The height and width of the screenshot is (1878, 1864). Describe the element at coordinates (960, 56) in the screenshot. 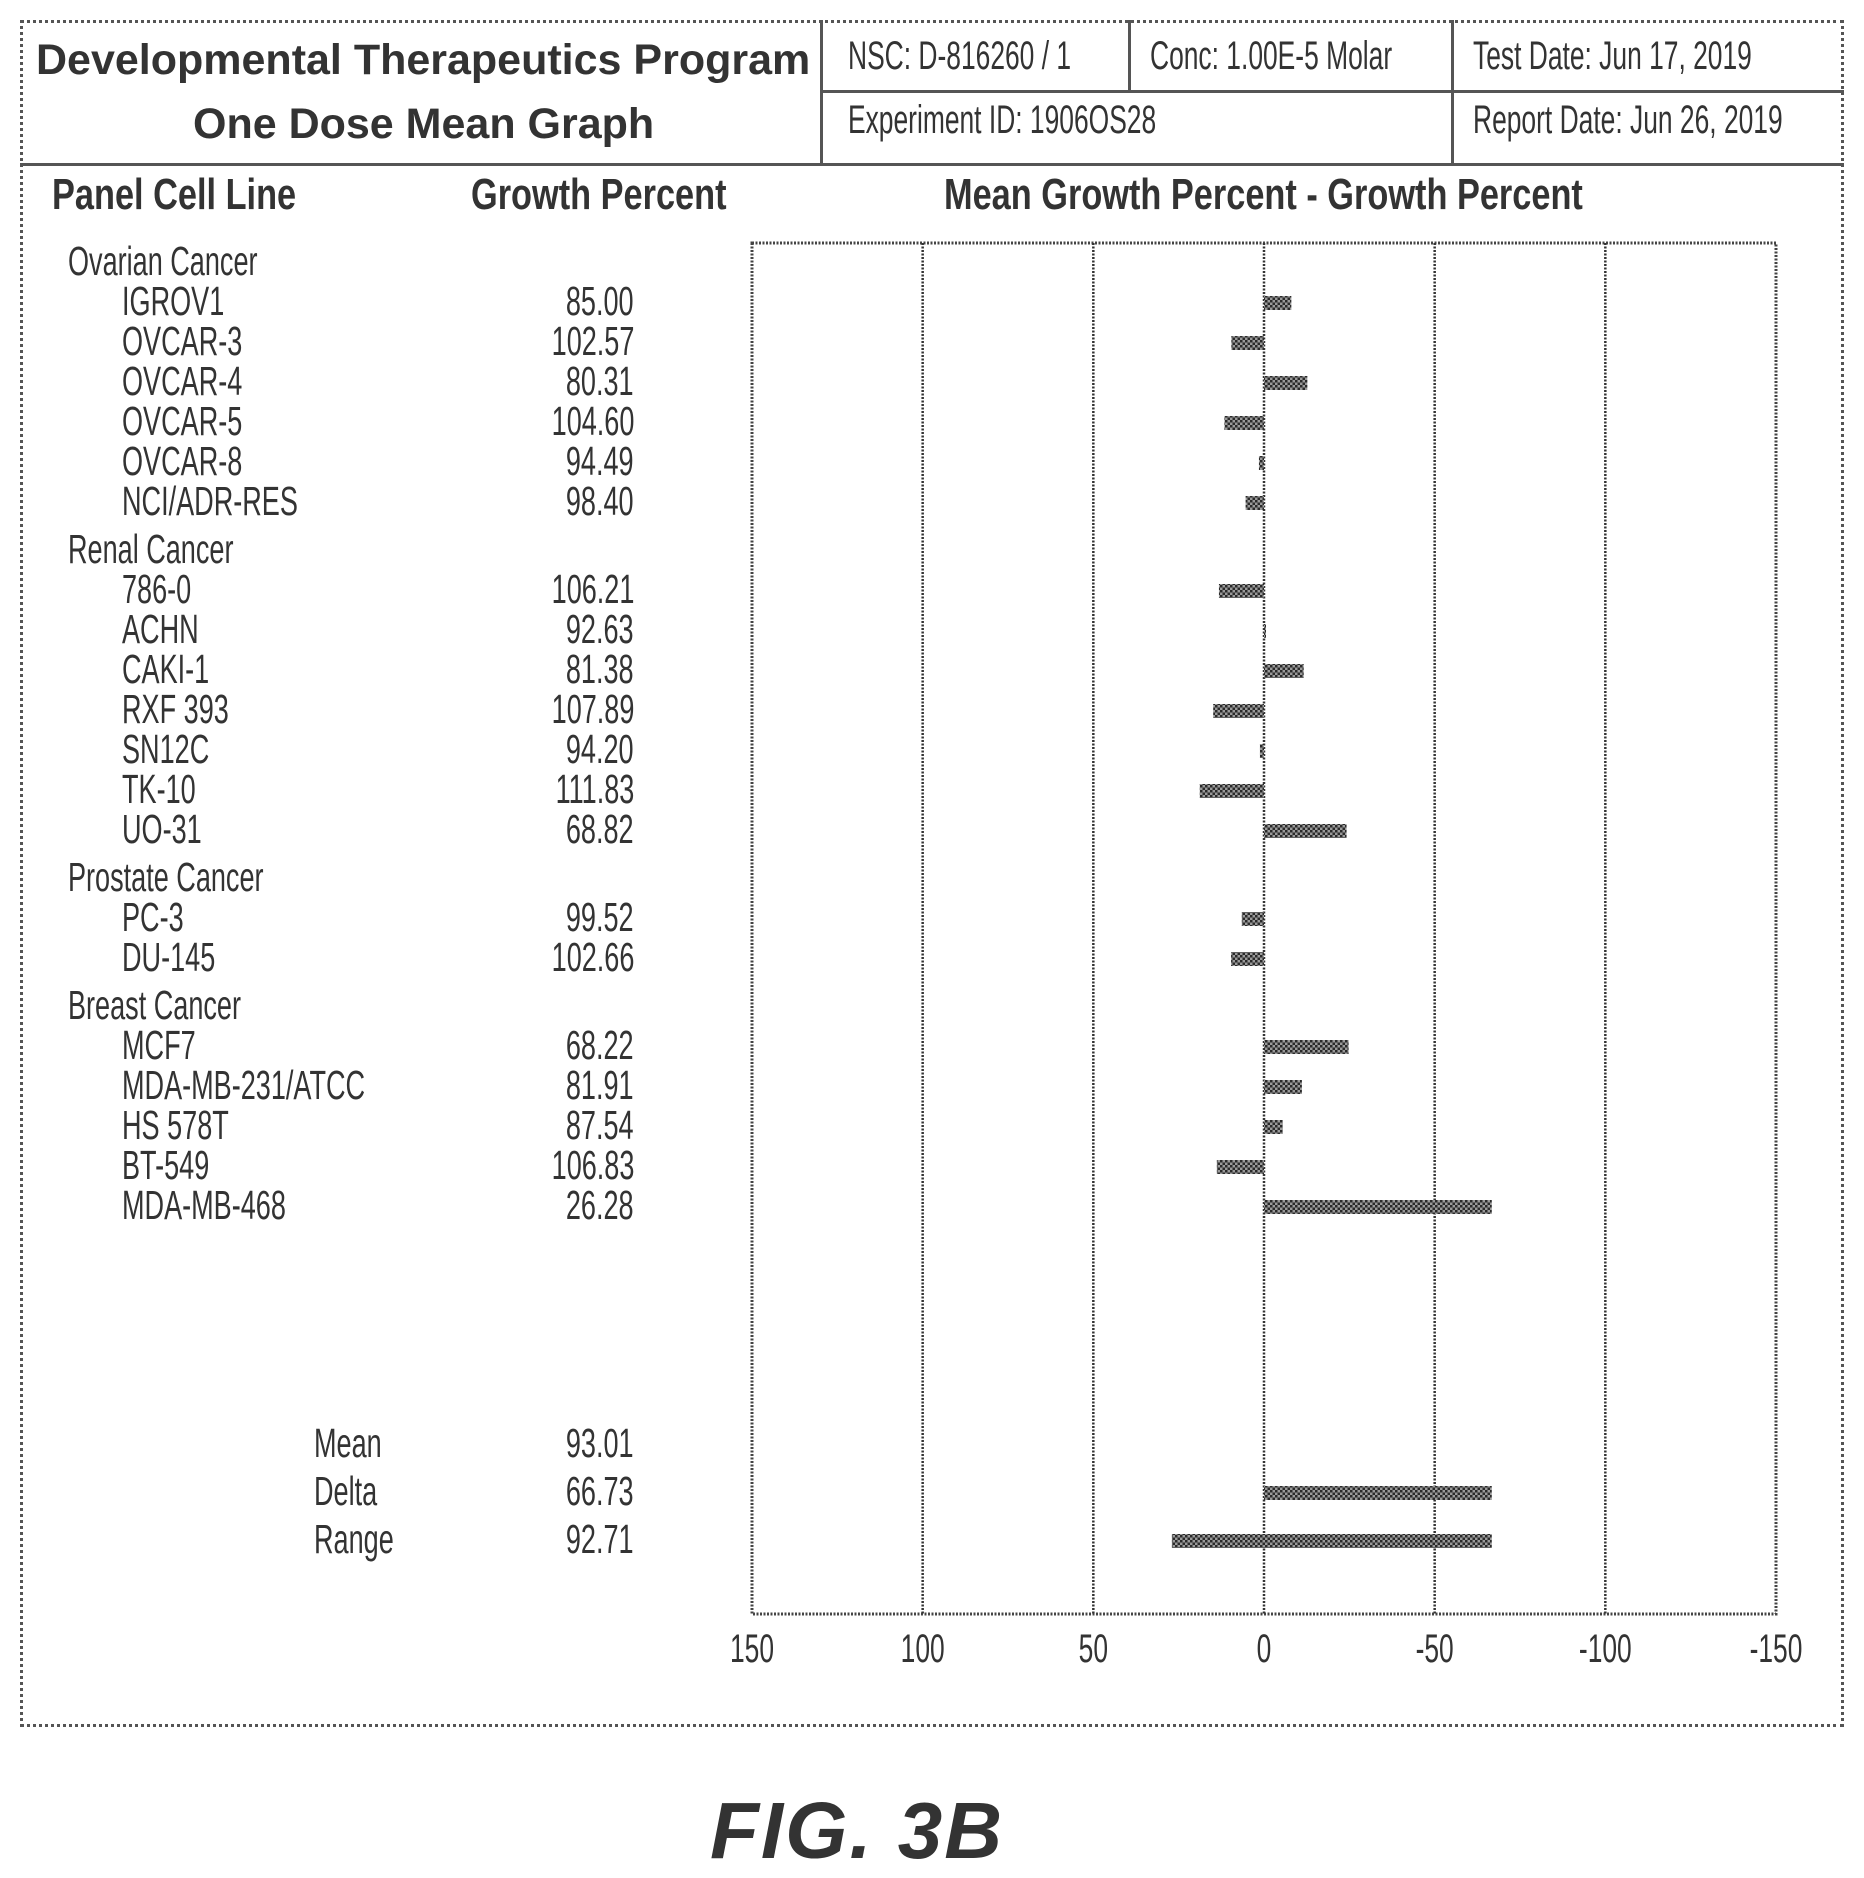

I see `nsc-label: NSC: D-816260 / 1` at that location.